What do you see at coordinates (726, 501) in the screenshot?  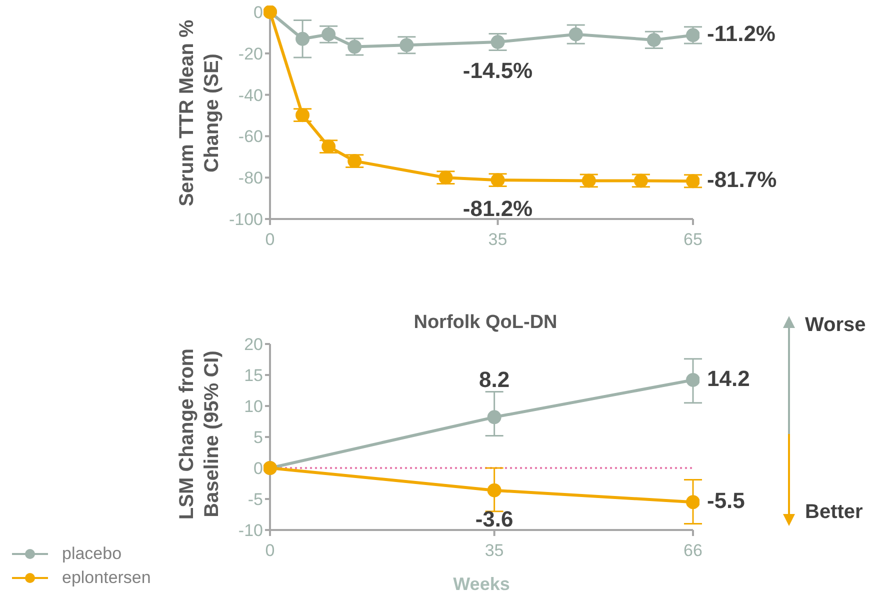 I see `data-label: -5.5` at bounding box center [726, 501].